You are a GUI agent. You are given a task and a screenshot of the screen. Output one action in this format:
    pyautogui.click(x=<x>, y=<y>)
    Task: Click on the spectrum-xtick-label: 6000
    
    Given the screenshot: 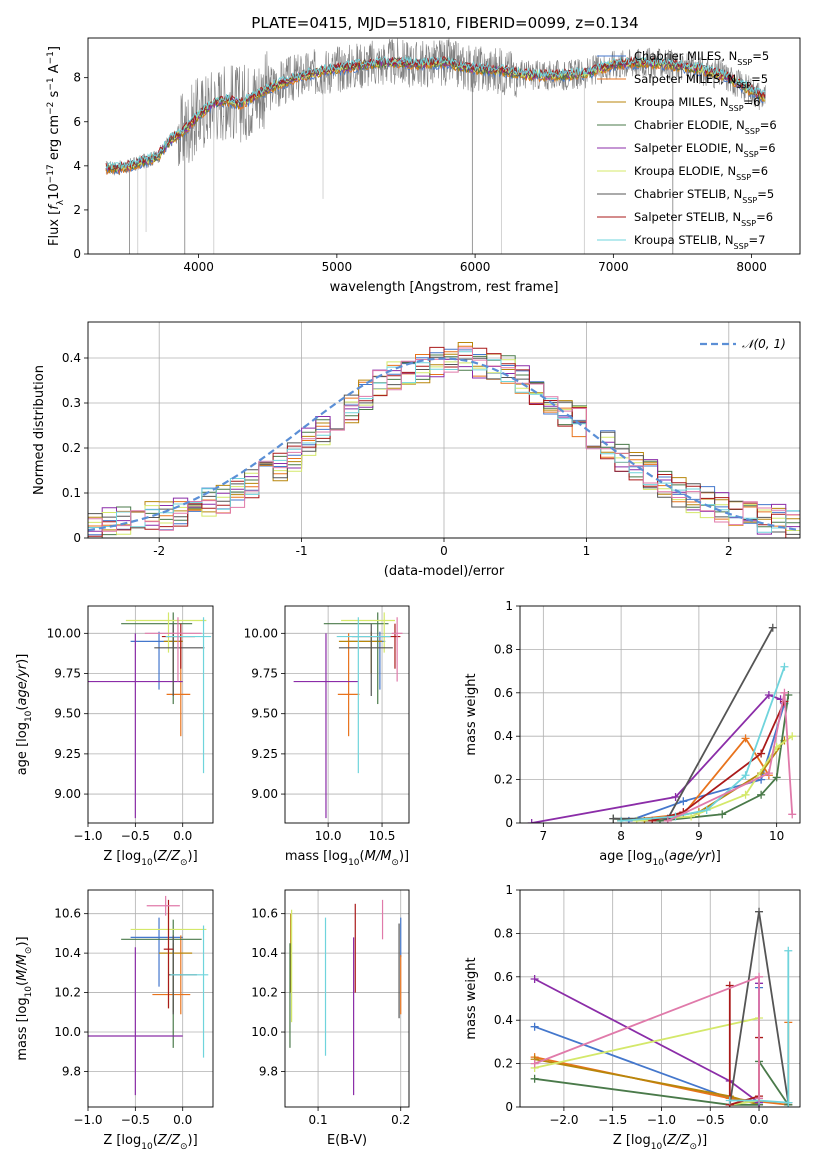 What is the action you would take?
    pyautogui.click(x=475, y=267)
    